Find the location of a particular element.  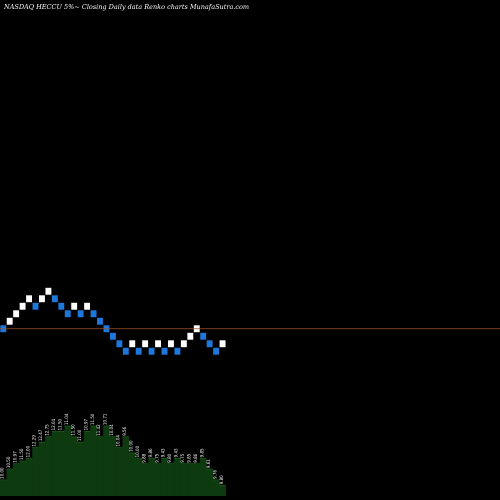

volume-value-label: 9.76 is located at coordinates (214, 473).